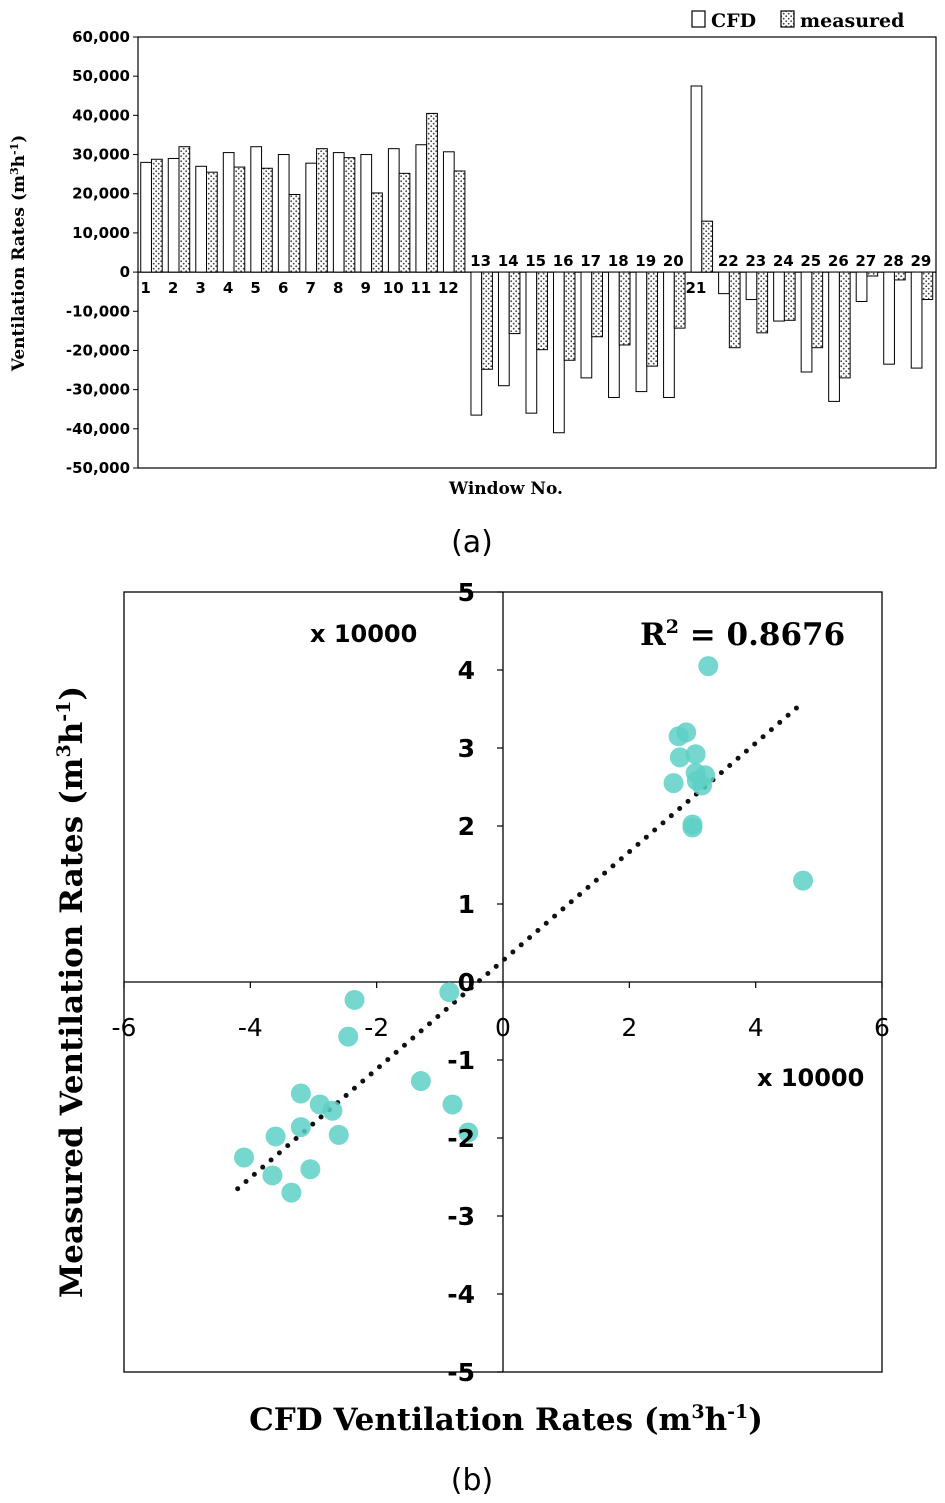  What do you see at coordinates (695, 288) in the screenshot?
I see `bar-category-label: 21` at bounding box center [695, 288].